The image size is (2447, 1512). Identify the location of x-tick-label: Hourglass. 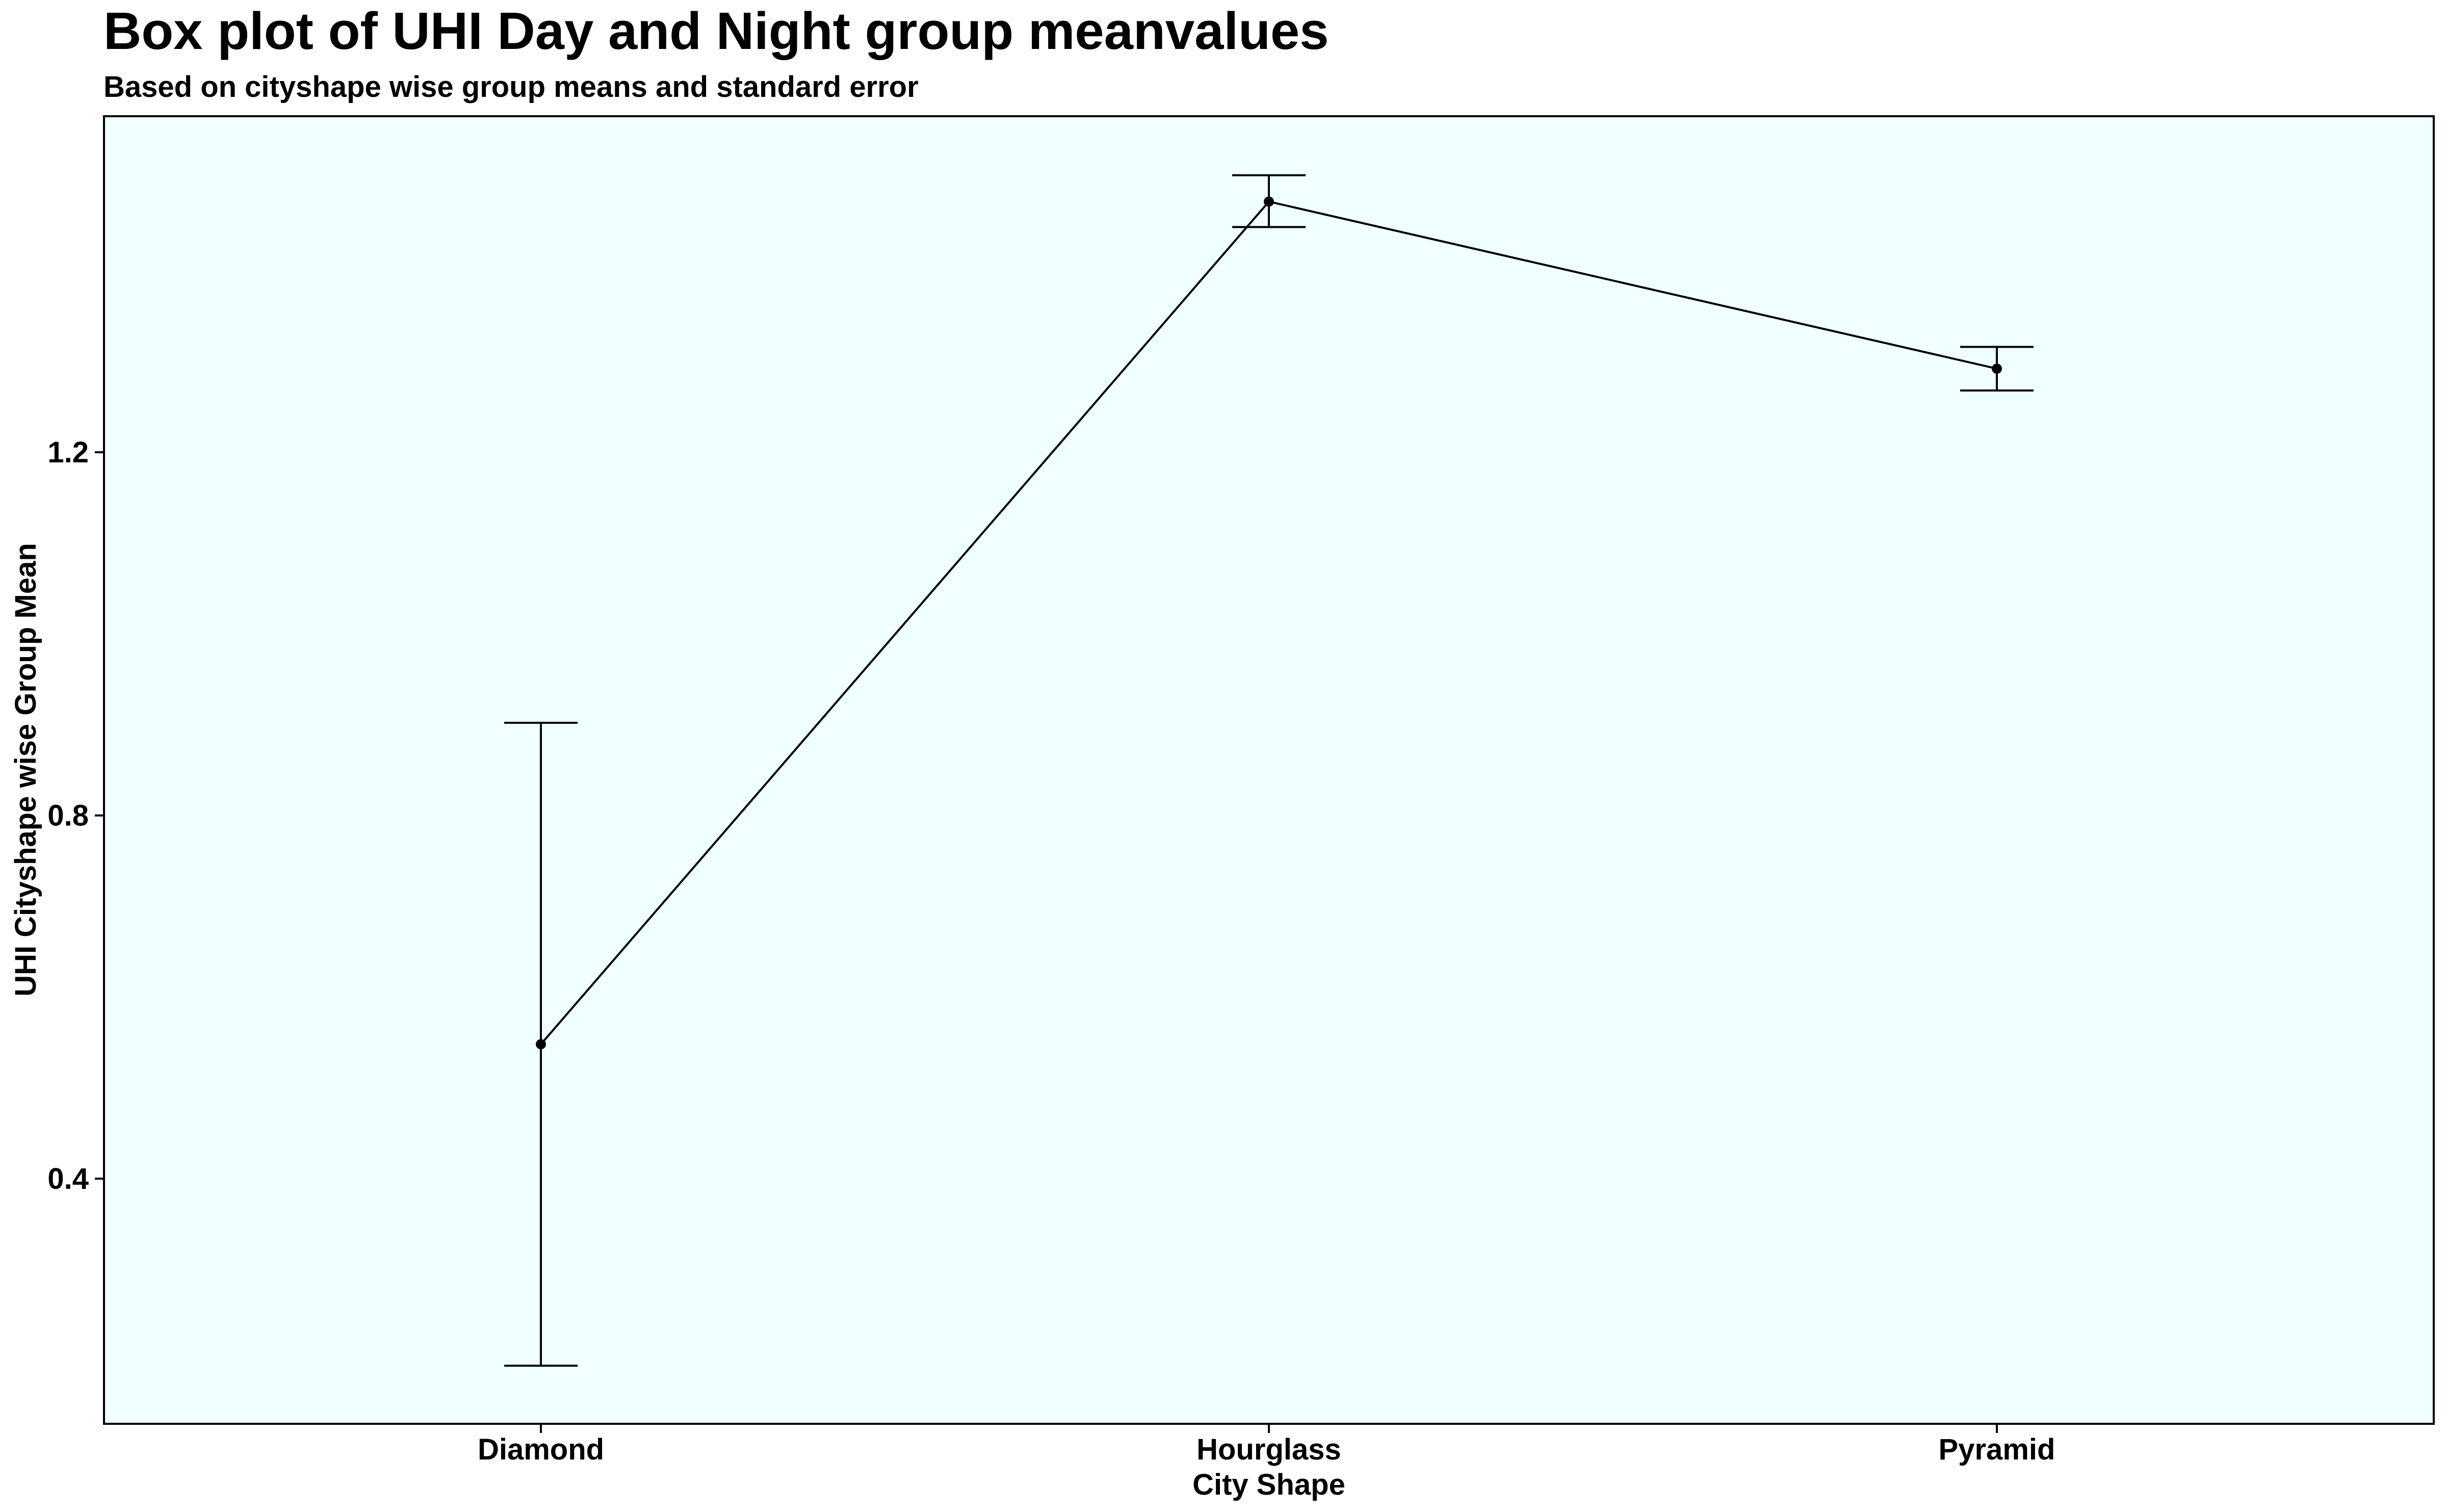
(1268, 1449).